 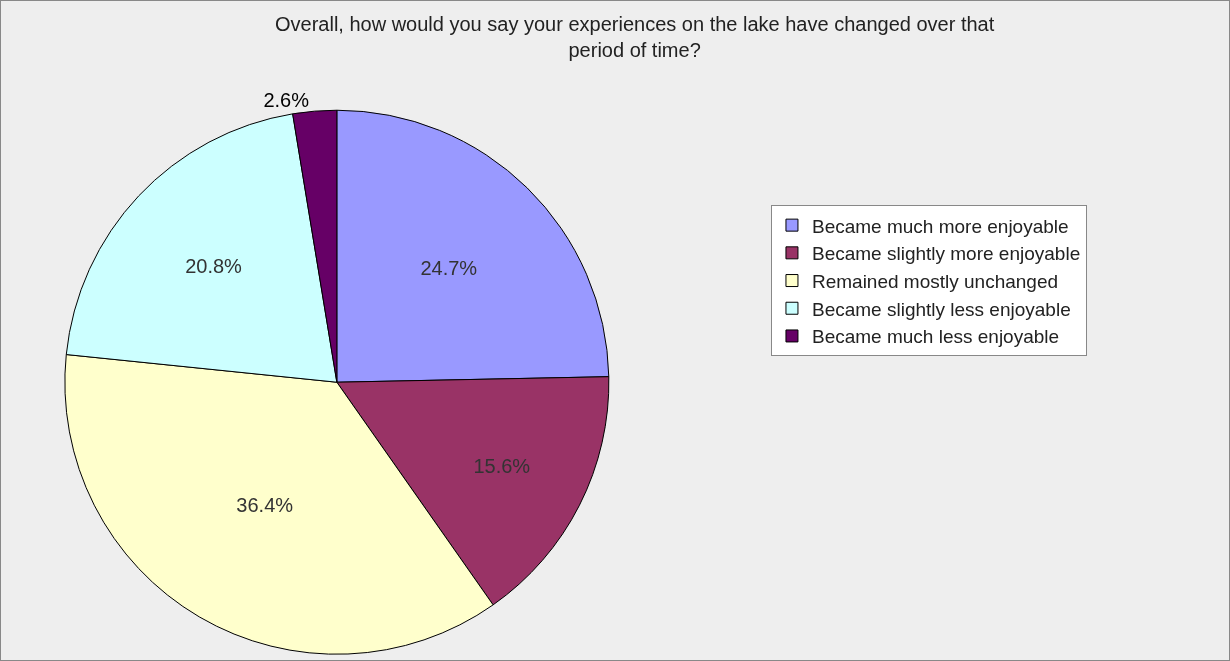 What do you see at coordinates (946, 254) in the screenshot?
I see `legend-label: Became slightly more enjoyable` at bounding box center [946, 254].